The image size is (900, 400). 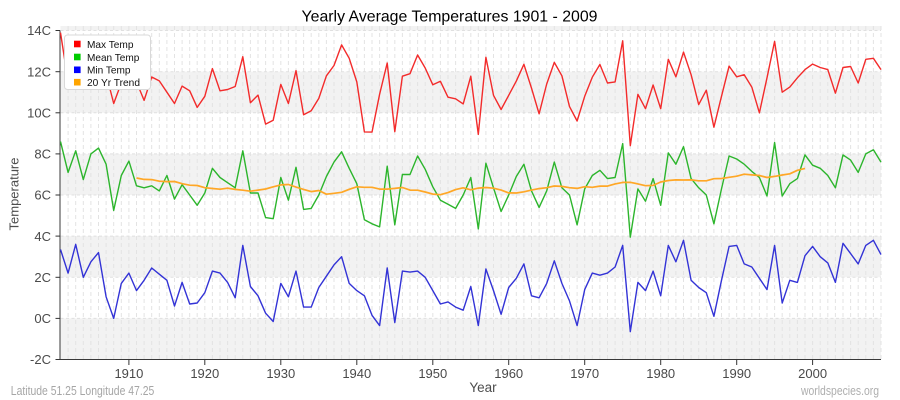 I want to click on svg-text: 1930, so click(x=280, y=373).